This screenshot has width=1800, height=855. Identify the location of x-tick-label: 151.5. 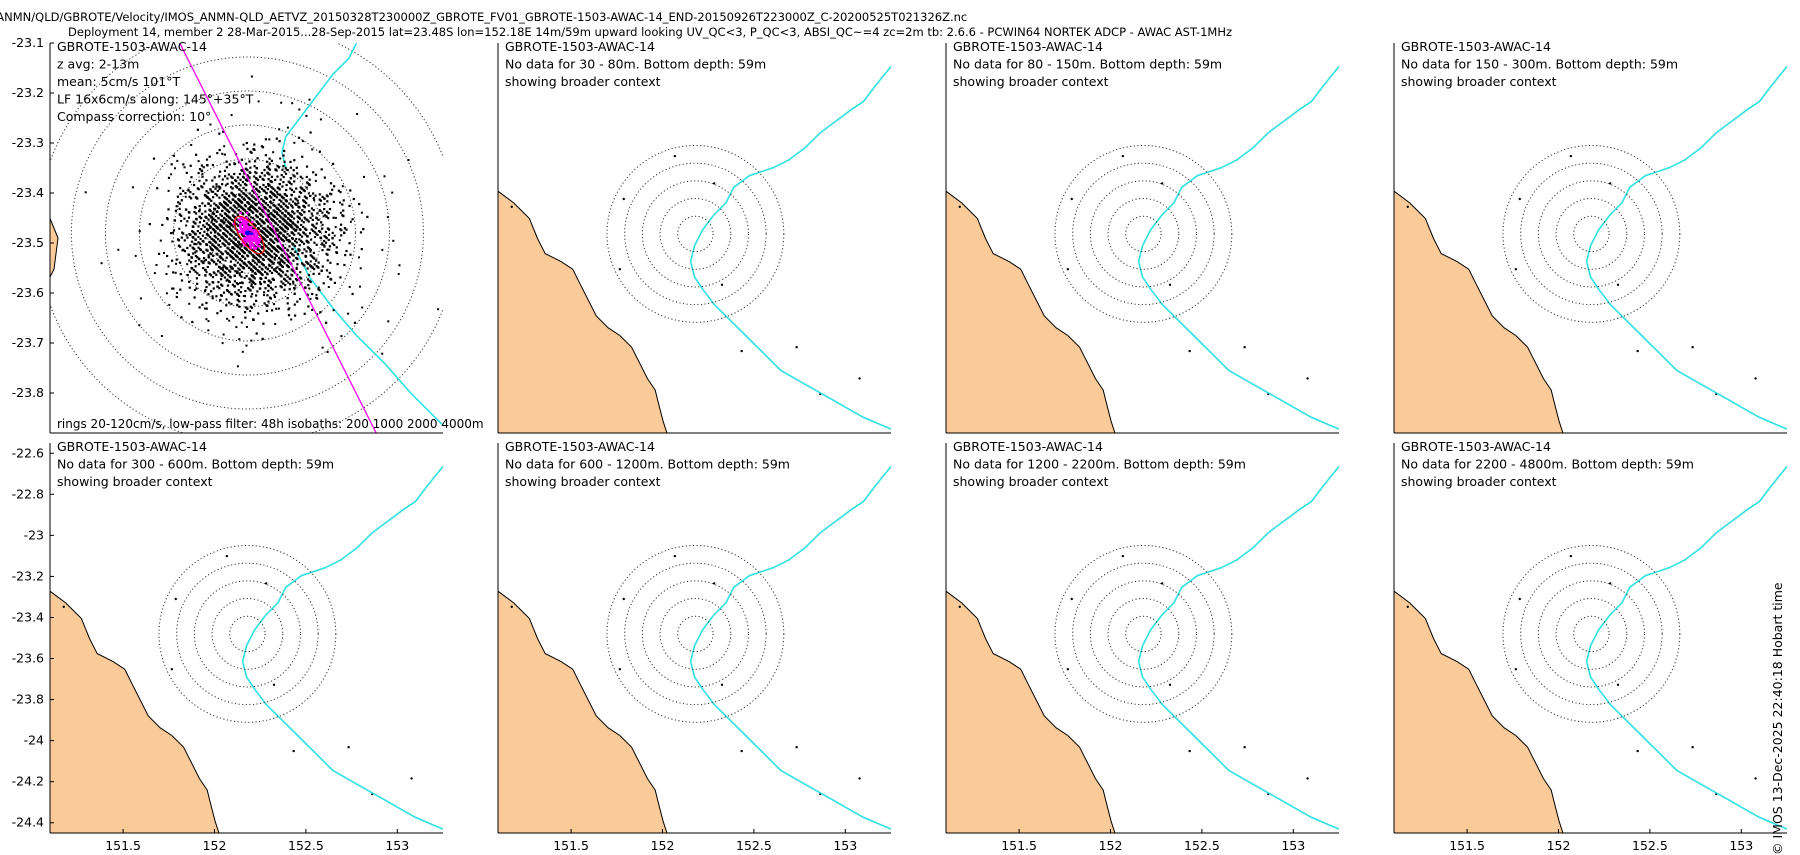
(123, 844).